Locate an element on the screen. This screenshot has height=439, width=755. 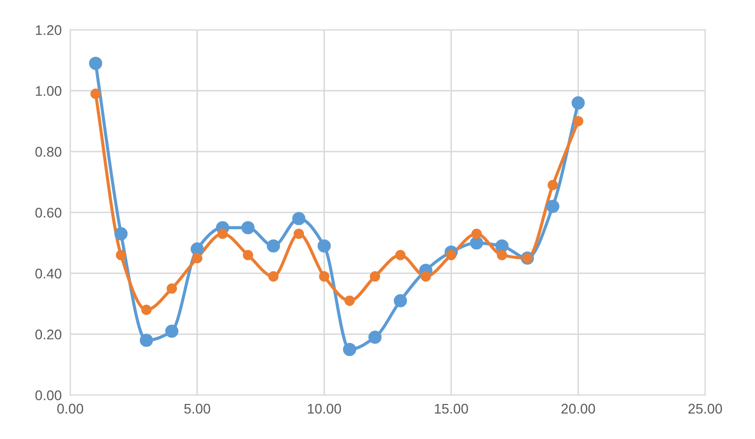
x-tick-label: 0.00 is located at coordinates (70, 409).